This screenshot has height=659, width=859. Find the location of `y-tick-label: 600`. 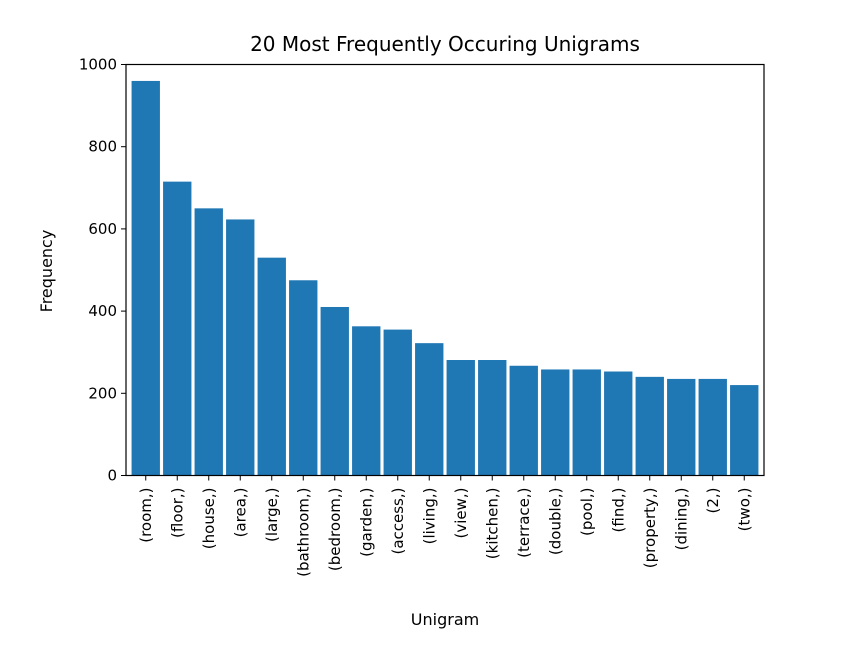

y-tick-label: 600 is located at coordinates (102, 229).